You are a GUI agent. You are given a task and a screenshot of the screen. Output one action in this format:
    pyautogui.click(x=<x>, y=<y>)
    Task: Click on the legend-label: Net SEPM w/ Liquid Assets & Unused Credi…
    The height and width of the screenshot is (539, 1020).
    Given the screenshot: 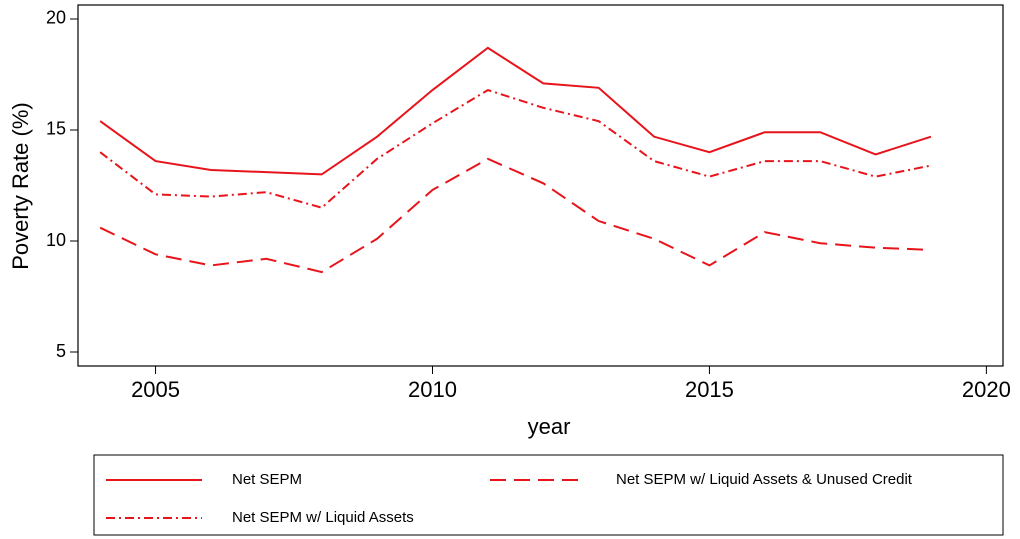 What is the action you would take?
    pyautogui.click(x=764, y=479)
    